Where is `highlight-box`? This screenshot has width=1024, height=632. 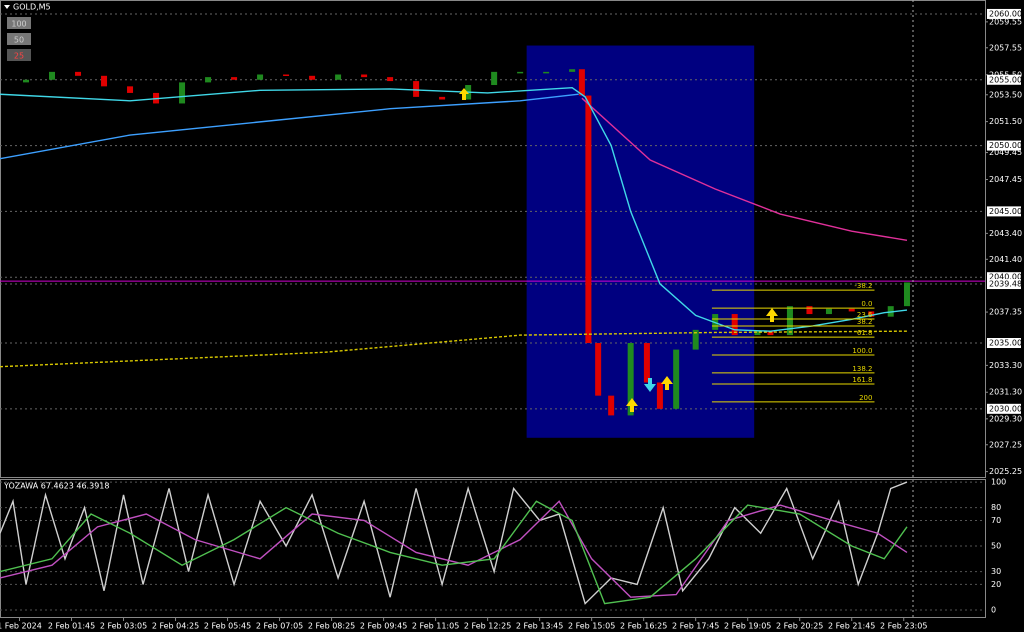
highlight-box is located at coordinates (640, 241).